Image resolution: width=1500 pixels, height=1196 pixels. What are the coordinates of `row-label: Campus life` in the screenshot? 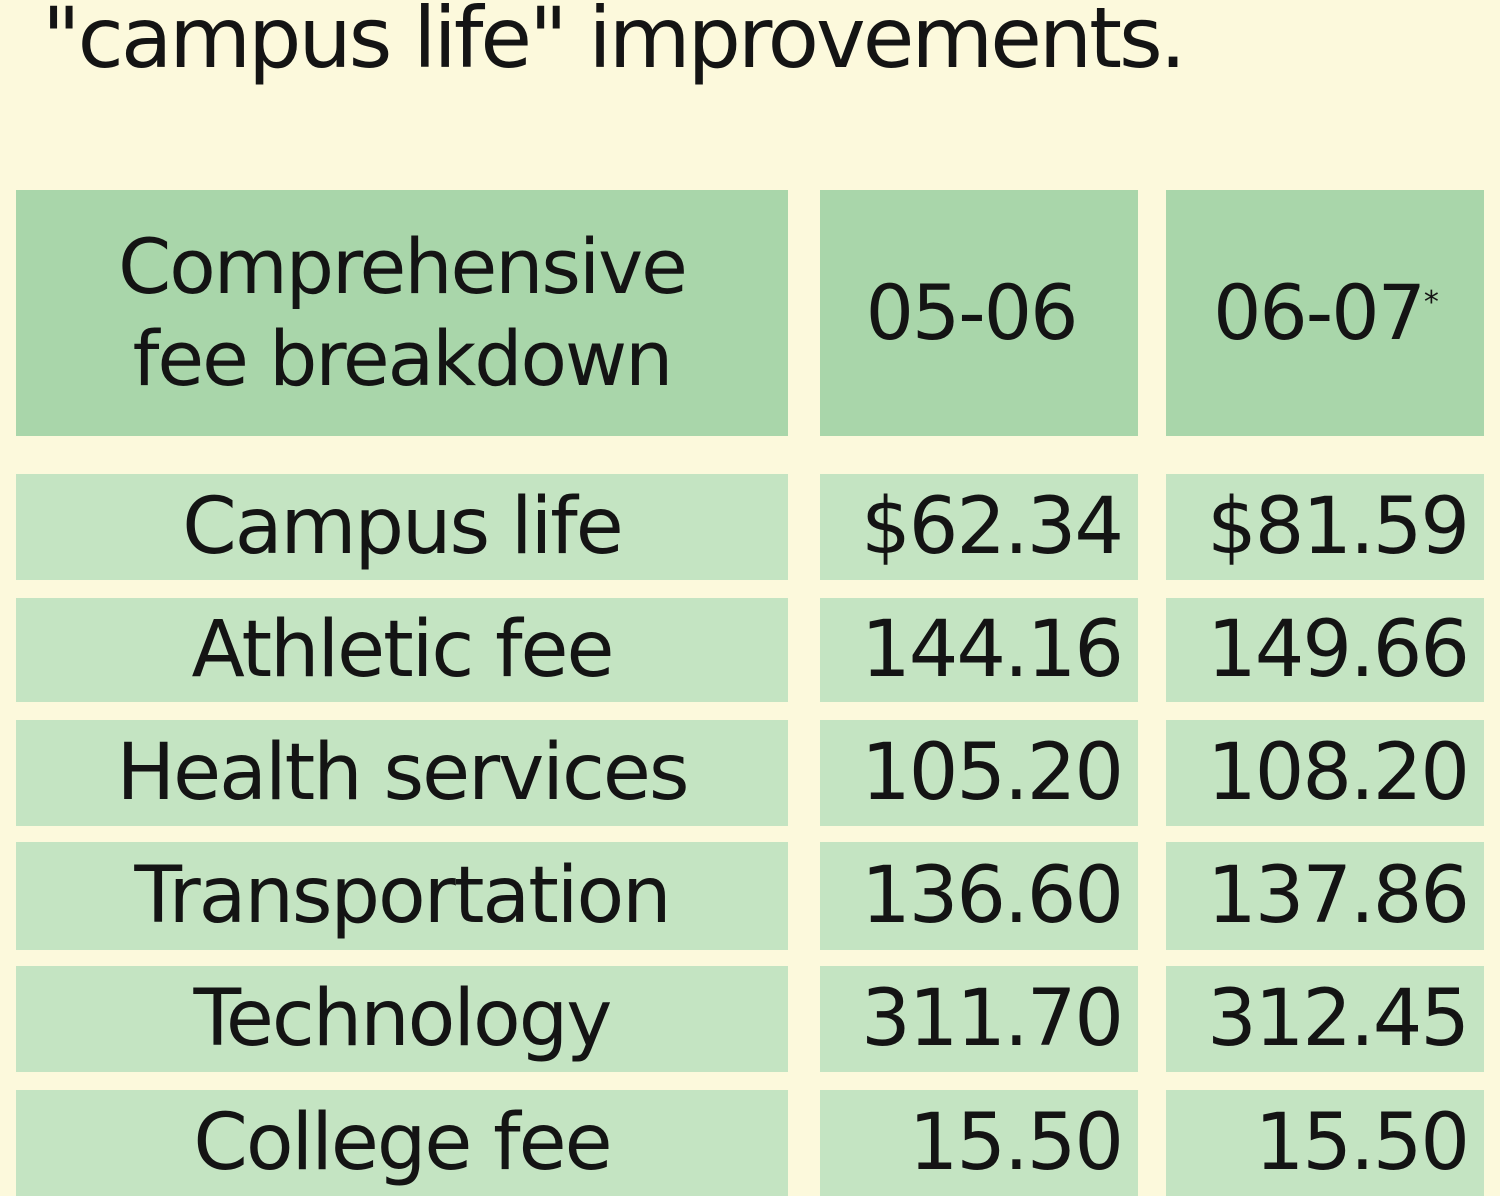 It's located at (402, 527).